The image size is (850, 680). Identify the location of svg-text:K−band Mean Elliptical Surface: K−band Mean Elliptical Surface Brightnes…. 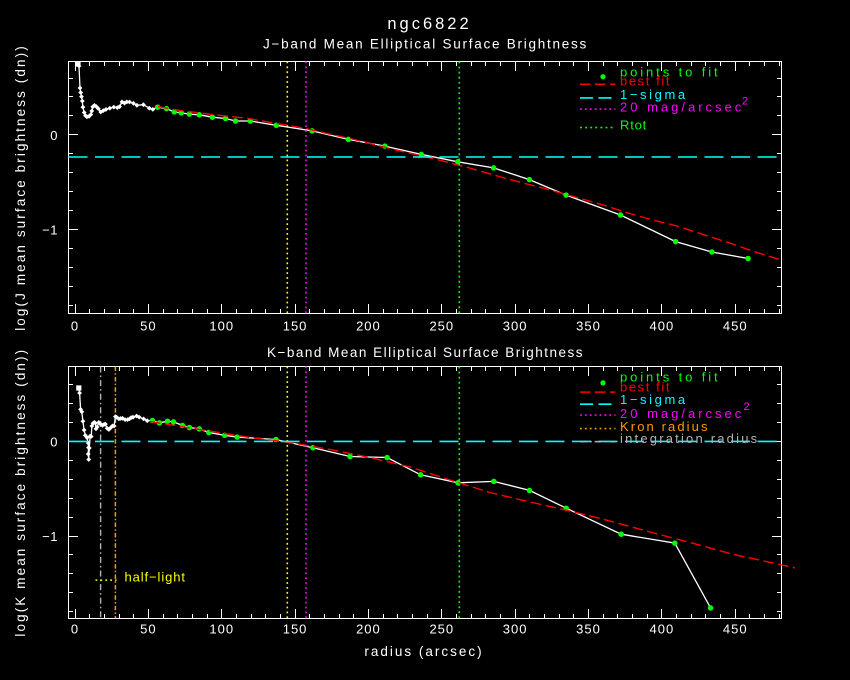
(425, 352).